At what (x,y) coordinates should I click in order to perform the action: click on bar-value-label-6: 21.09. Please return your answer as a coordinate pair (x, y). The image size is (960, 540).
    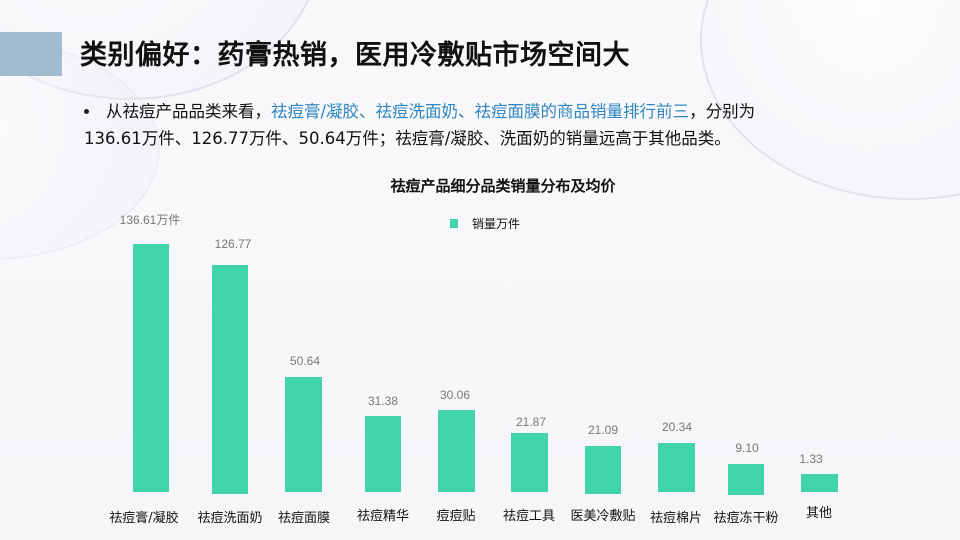
    Looking at the image, I should click on (603, 430).